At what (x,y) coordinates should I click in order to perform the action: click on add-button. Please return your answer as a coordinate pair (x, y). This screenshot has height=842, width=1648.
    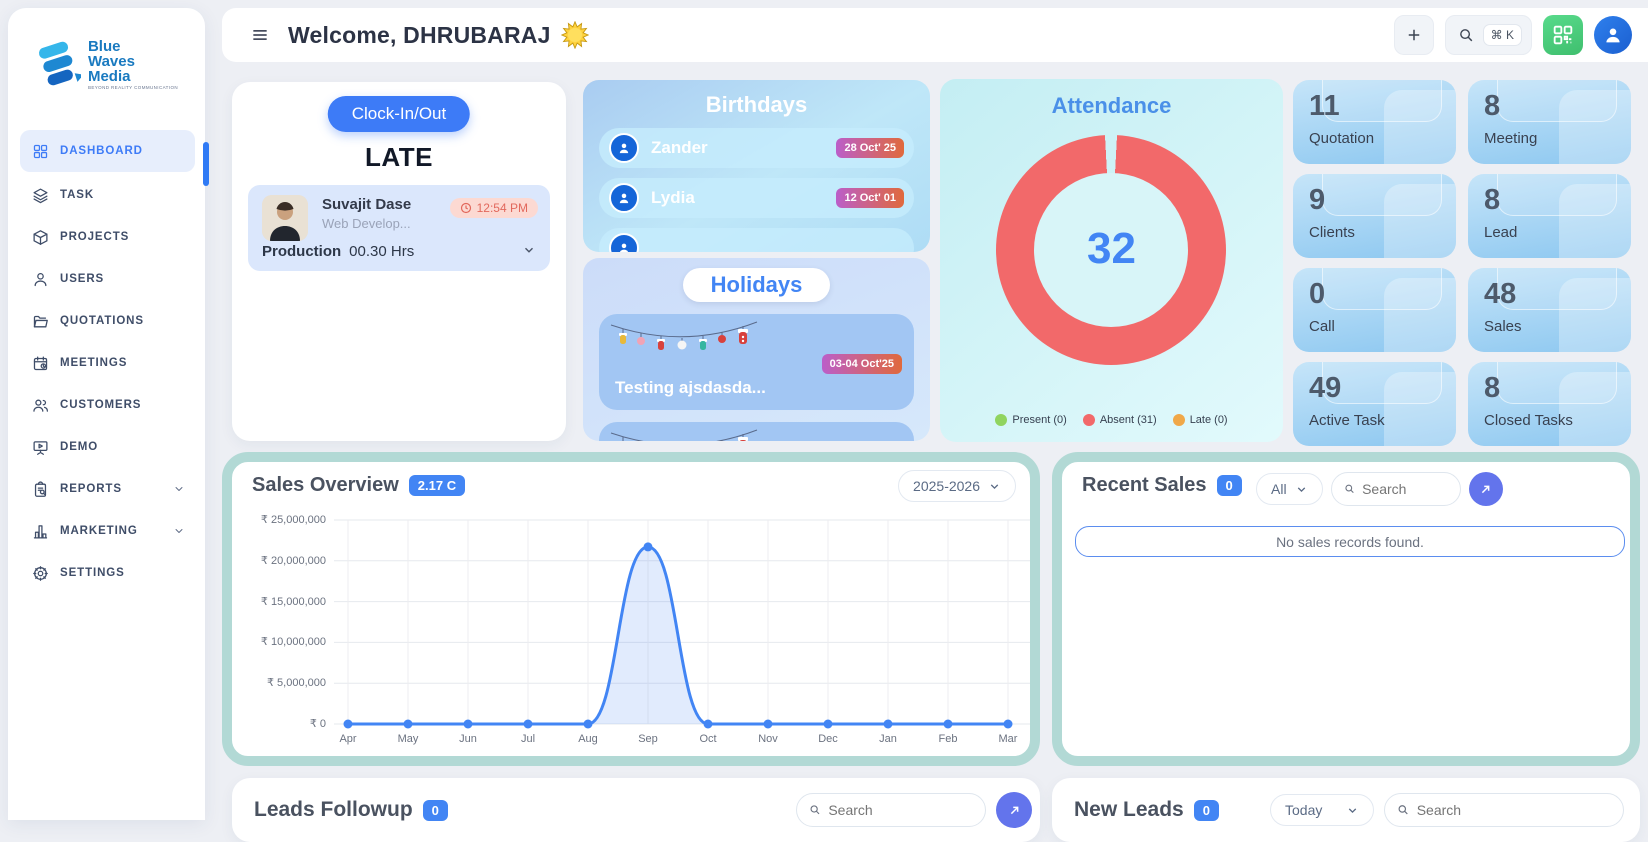
    Looking at the image, I should click on (1413, 35).